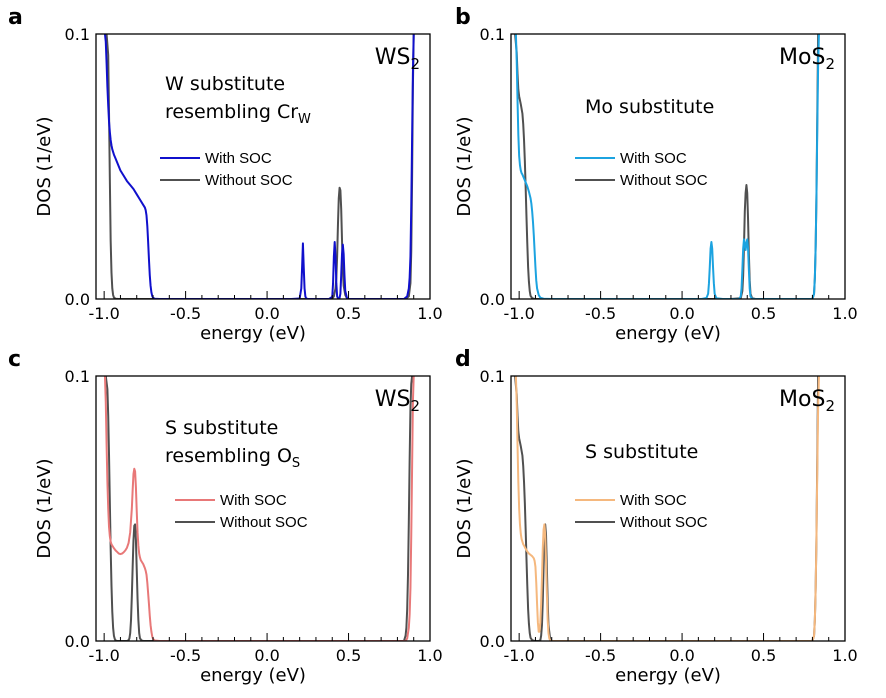  Describe the element at coordinates (15, 17) in the screenshot. I see `panel-letter: a` at that location.